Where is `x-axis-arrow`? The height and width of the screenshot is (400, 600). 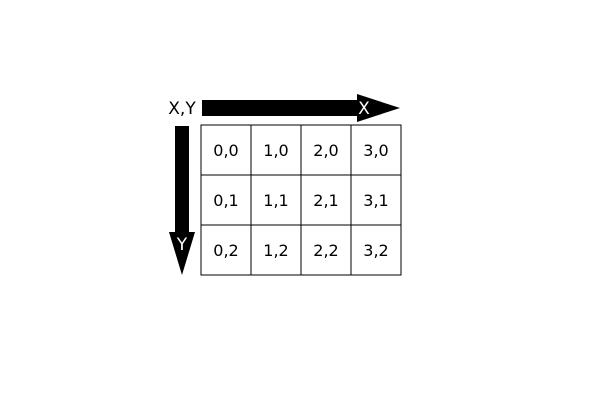 x-axis-arrow is located at coordinates (301, 108).